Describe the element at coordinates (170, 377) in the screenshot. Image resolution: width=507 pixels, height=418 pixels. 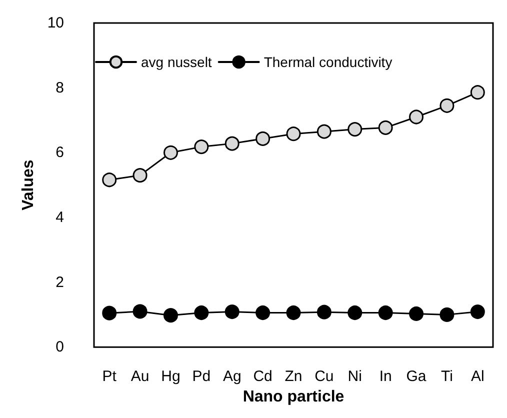
I see `x-tick-label: Hg` at that location.